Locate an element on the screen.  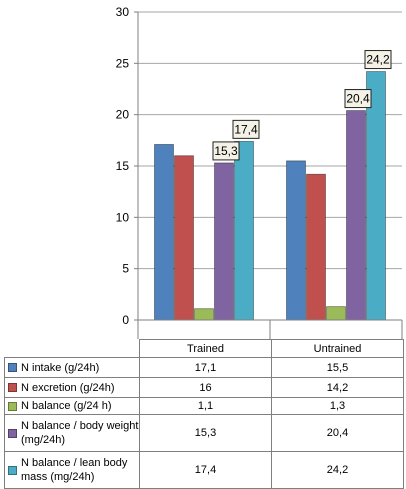
legend-entry: N excretion (g/24h) is located at coordinates (72, 387).